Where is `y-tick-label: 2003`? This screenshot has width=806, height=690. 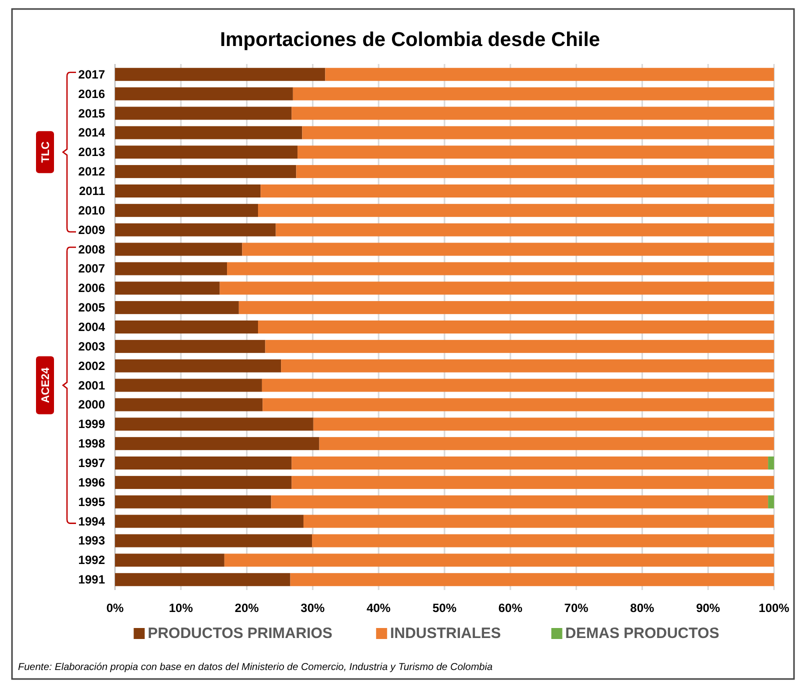 y-tick-label: 2003 is located at coordinates (92, 346).